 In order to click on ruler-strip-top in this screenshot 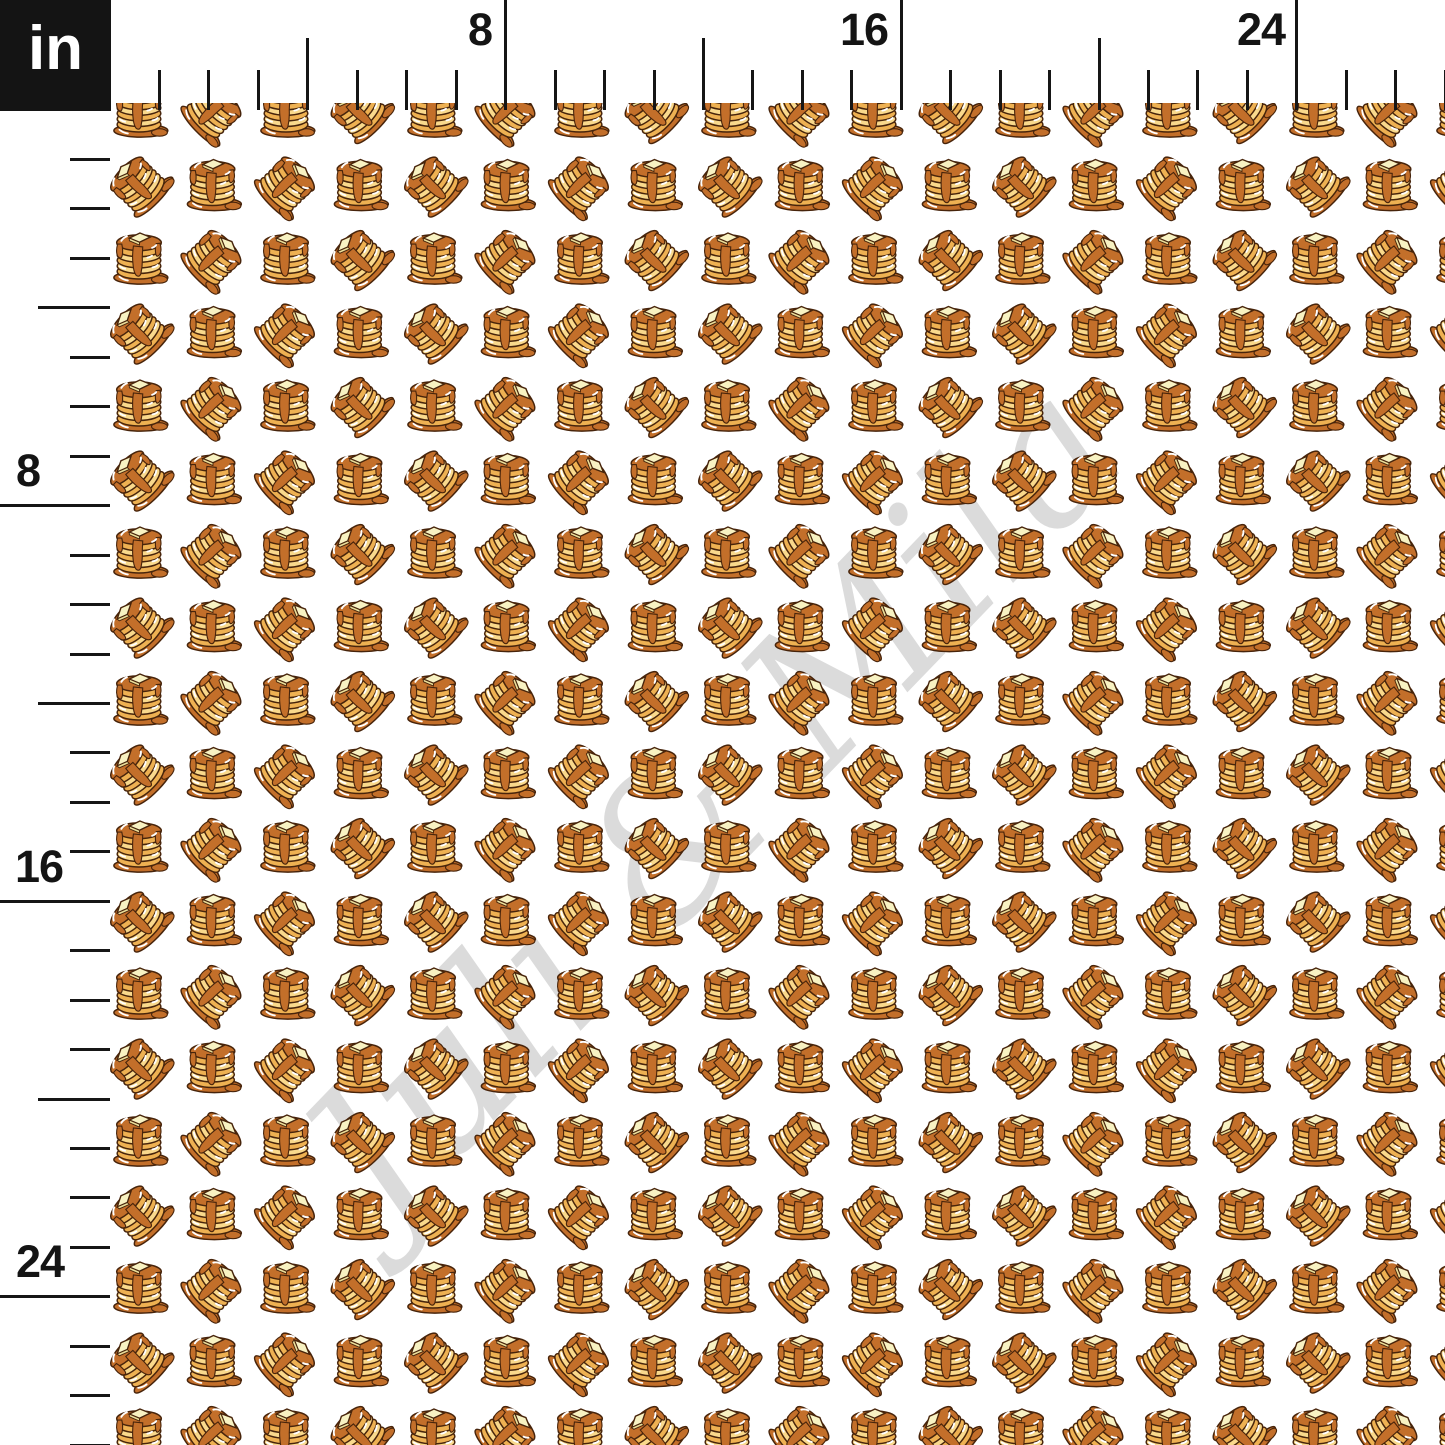, I will do `click(722, 51)`.